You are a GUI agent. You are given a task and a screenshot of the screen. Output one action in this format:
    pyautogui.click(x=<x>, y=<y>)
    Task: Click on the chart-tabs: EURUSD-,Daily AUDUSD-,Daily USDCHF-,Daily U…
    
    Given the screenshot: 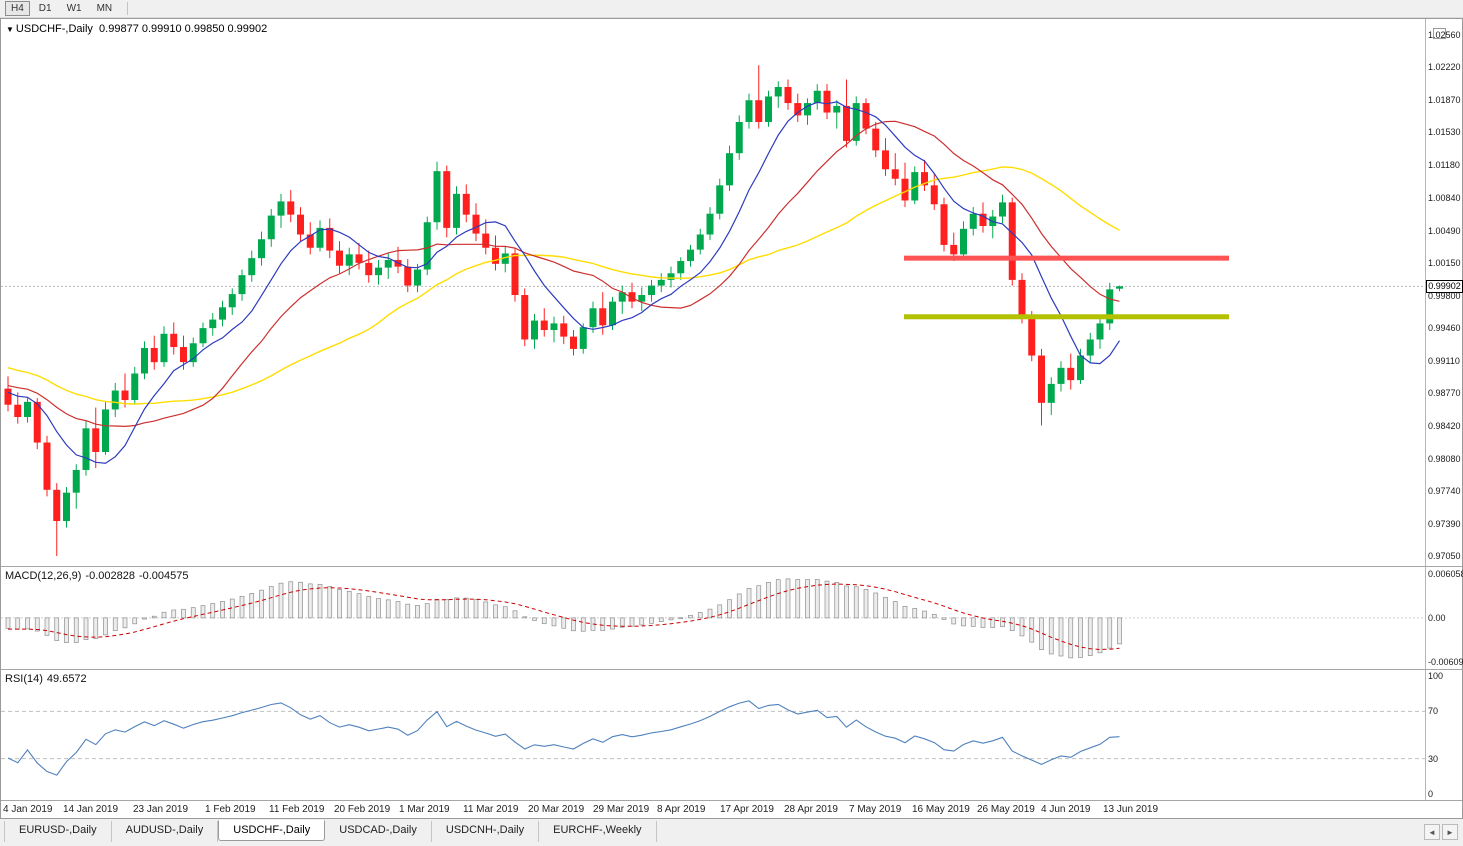 What is the action you would take?
    pyautogui.click(x=330, y=831)
    